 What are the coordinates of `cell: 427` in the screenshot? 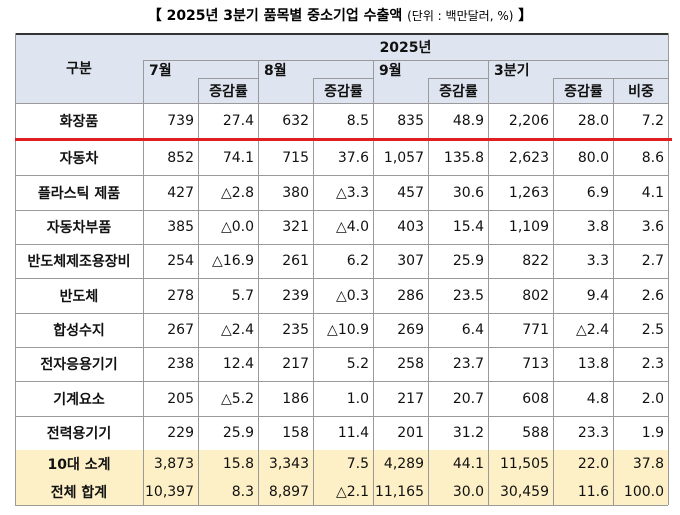 It's located at (180, 192).